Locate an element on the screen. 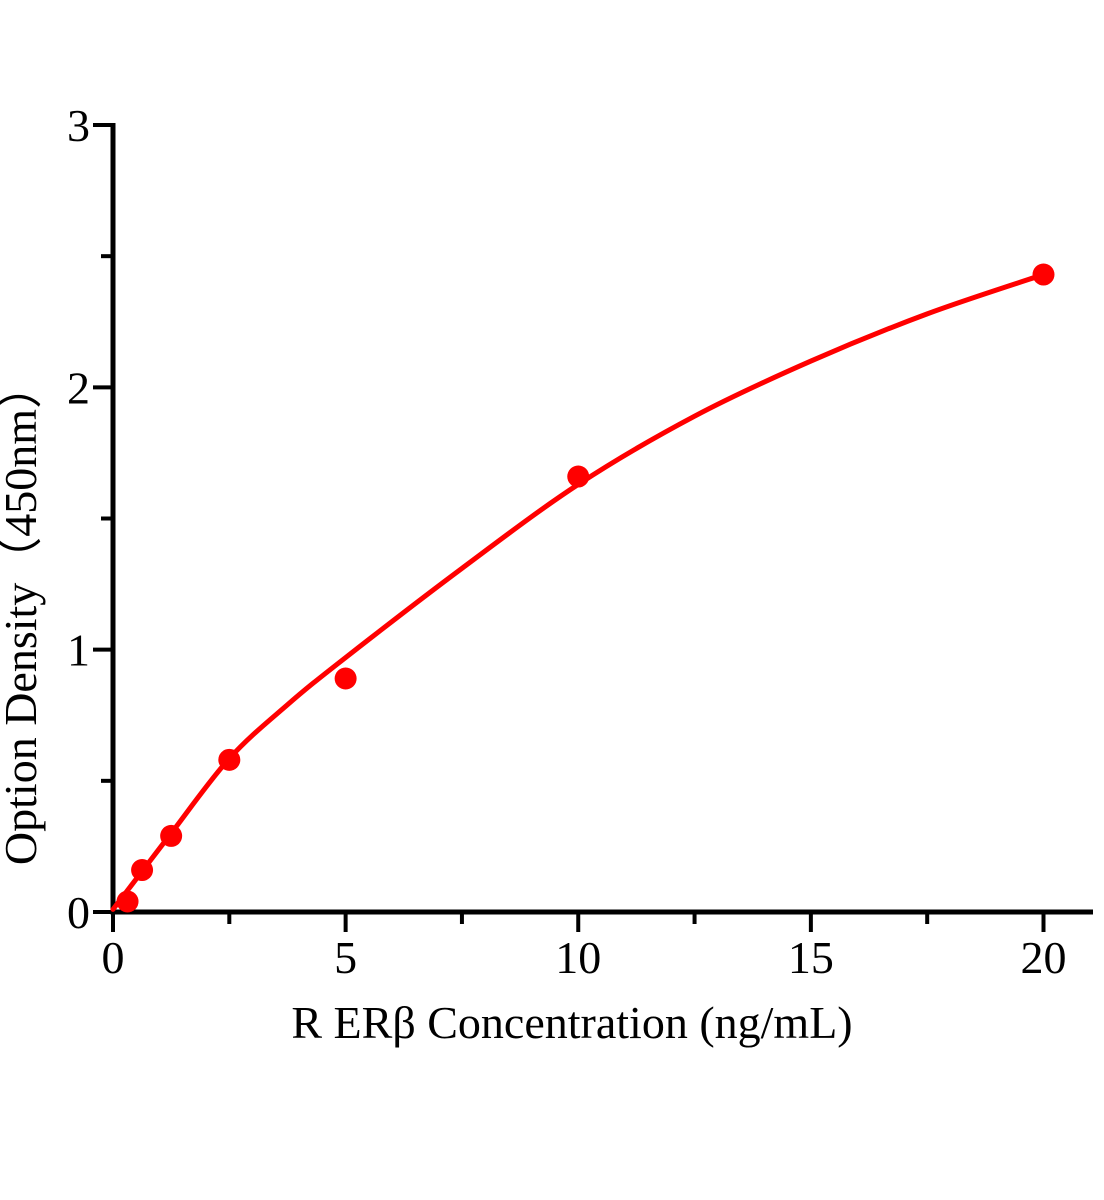  y-tick-label: 0 is located at coordinates (78, 912).